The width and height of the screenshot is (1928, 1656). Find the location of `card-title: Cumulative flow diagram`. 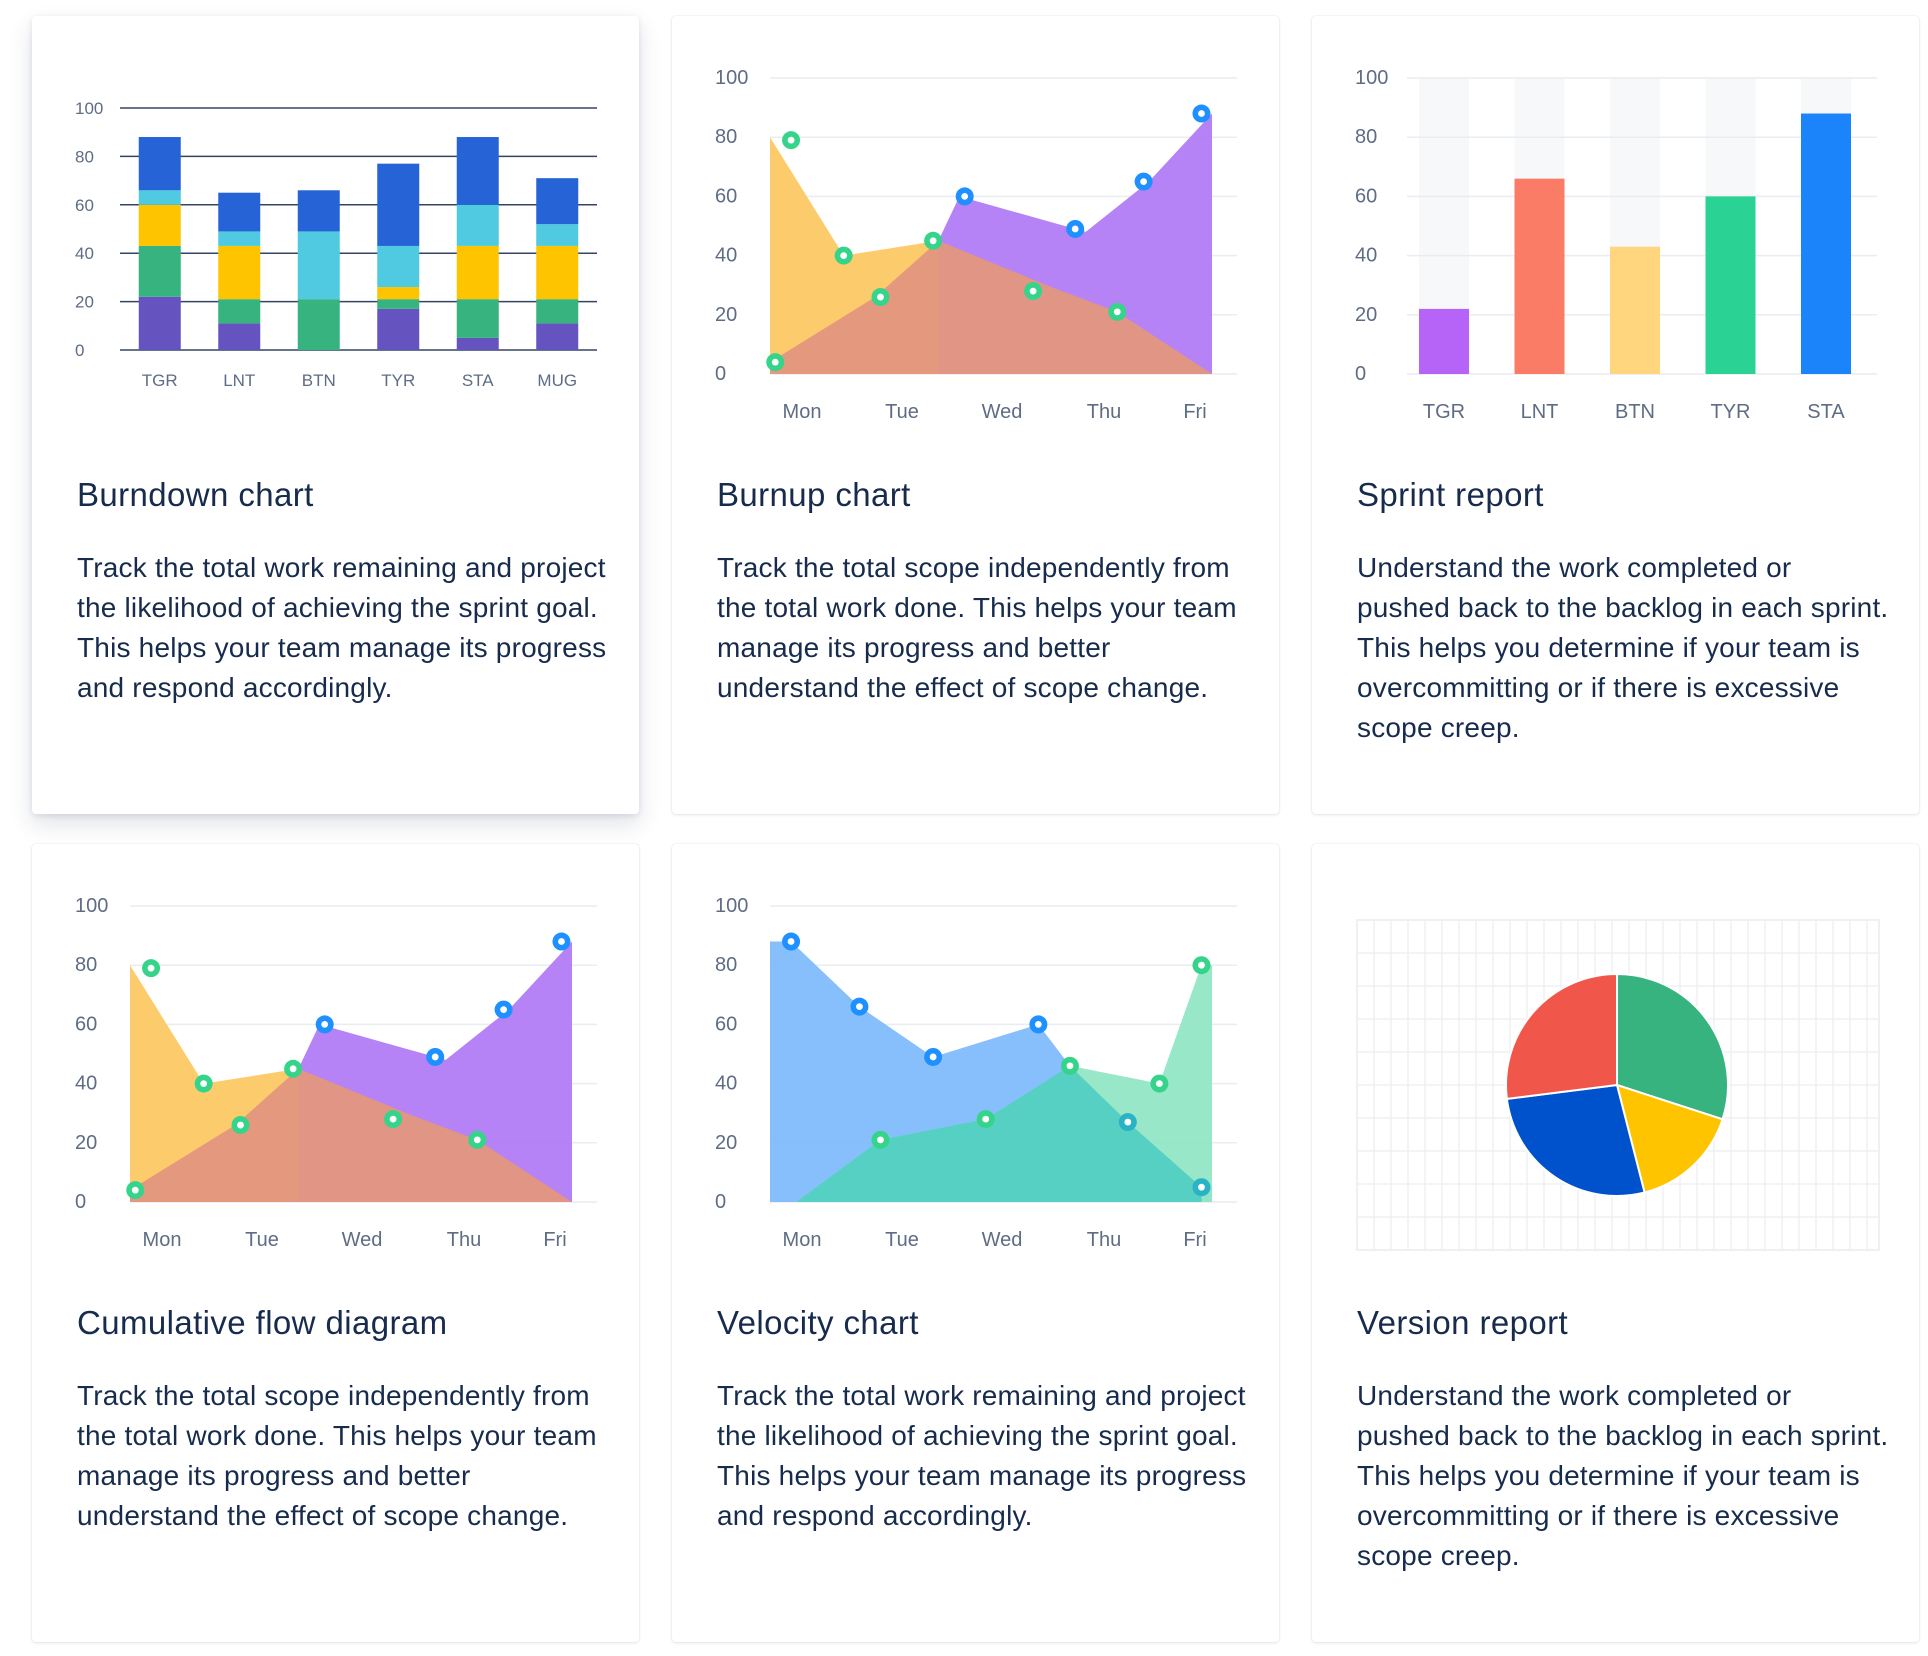

card-title: Cumulative flow diagram is located at coordinates (262, 1322).